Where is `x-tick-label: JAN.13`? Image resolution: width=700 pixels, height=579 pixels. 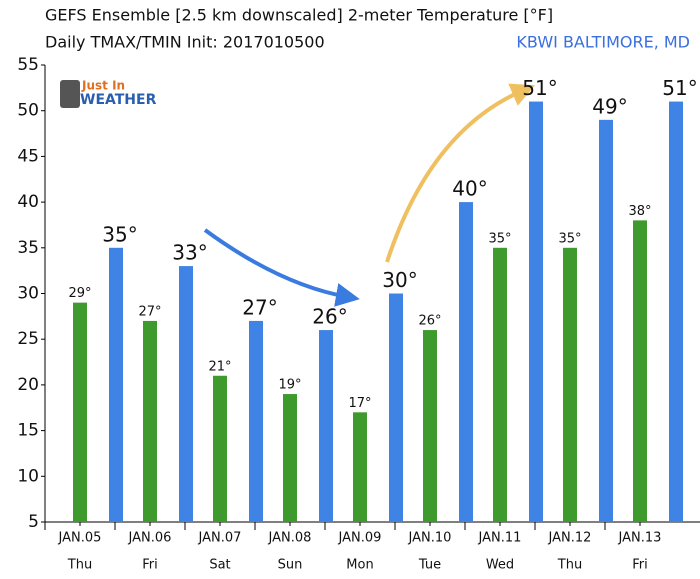 x-tick-label: JAN.13 is located at coordinates (640, 538).